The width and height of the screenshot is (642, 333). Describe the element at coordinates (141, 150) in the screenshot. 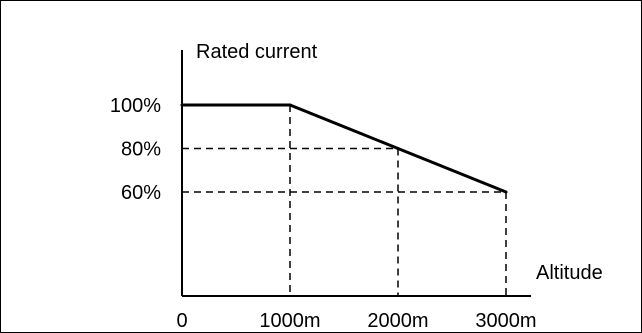

I see `y-tick-label-80: 80%` at that location.